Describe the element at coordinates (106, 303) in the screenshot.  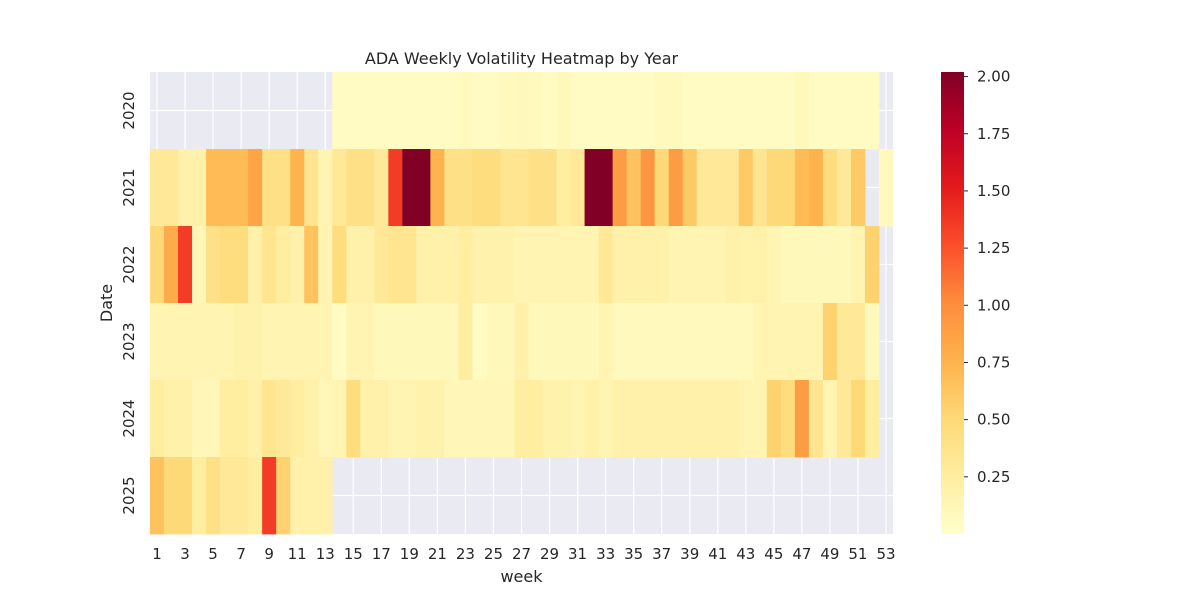
I see `y-axis-label: Date` at that location.